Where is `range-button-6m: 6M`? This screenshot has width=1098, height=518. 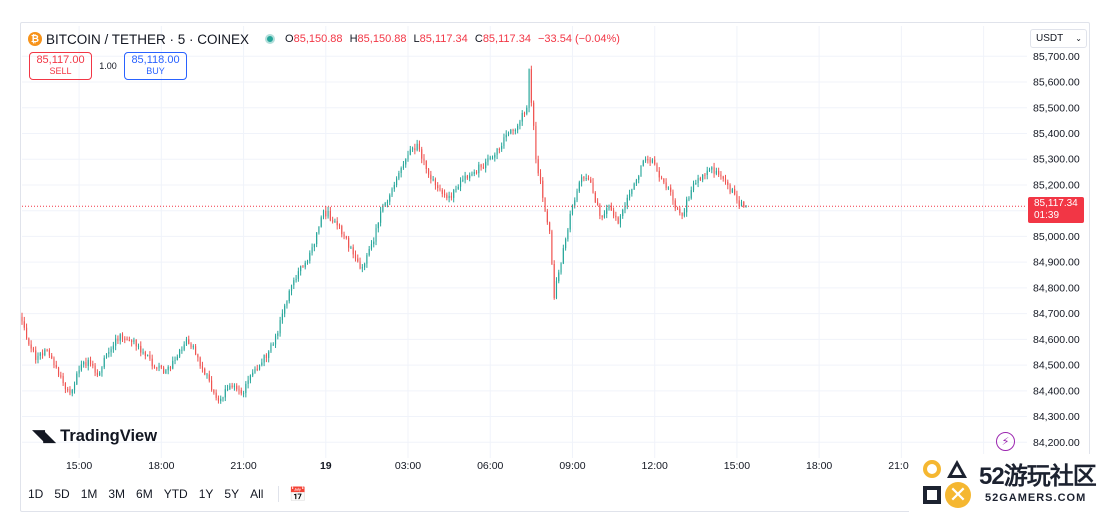
range-button-6m: 6M is located at coordinates (144, 494).